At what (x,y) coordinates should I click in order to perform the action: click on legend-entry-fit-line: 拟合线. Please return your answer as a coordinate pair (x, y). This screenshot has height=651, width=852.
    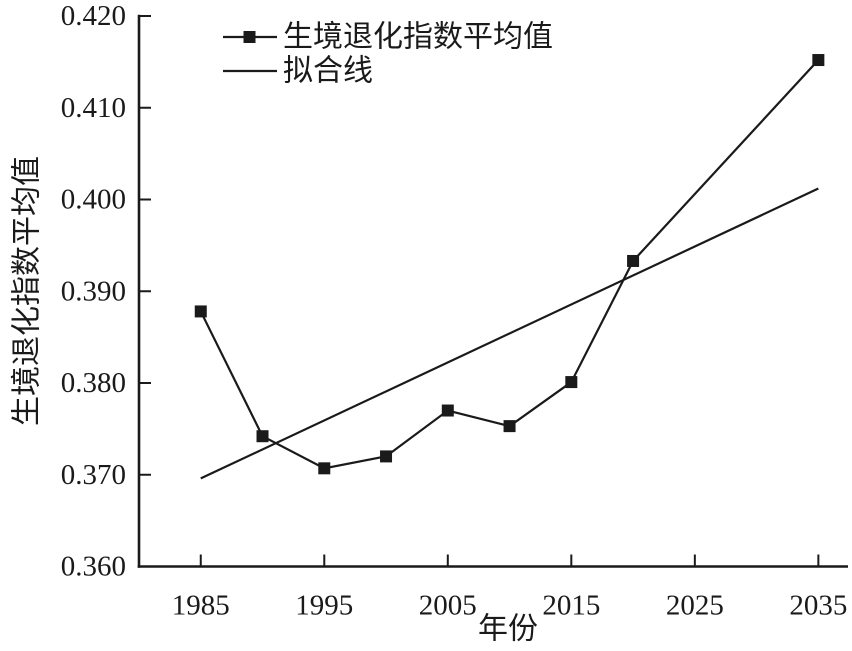
    Looking at the image, I should click on (298, 71).